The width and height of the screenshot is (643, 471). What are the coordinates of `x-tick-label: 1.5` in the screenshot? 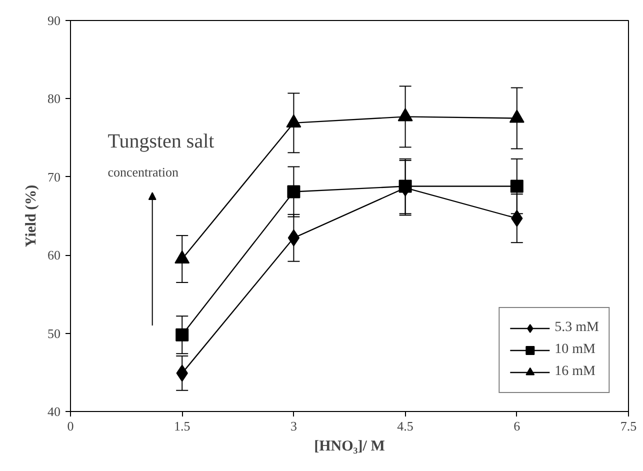 It's located at (182, 426).